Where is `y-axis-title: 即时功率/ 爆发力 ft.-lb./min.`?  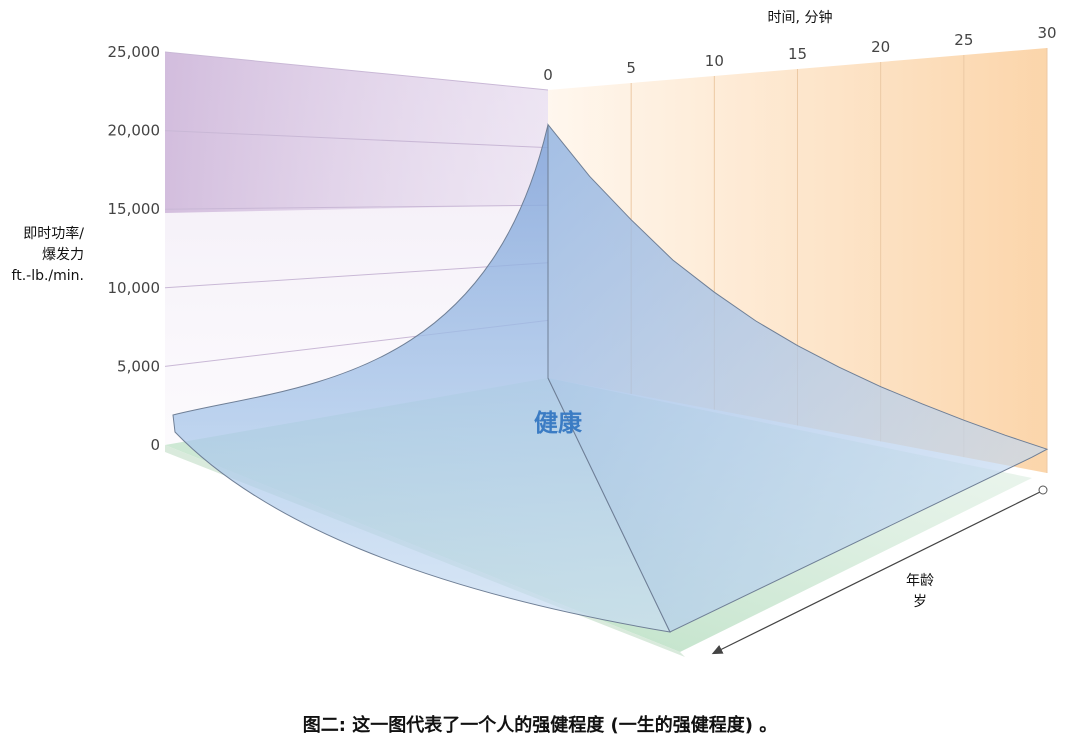
y-axis-title: 即时功率/ 爆发力 ft.-lb./min. is located at coordinates (48, 254).